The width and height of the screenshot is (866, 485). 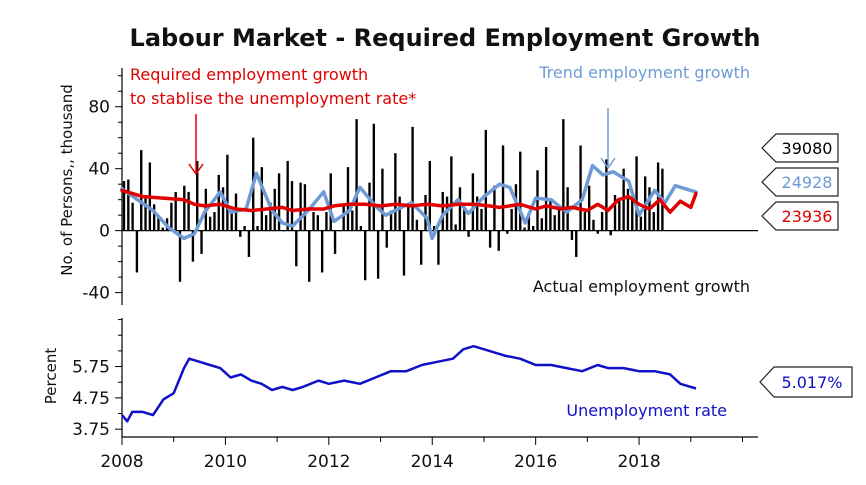 I want to click on badge-actual-value: 39080, so click(x=807, y=148).